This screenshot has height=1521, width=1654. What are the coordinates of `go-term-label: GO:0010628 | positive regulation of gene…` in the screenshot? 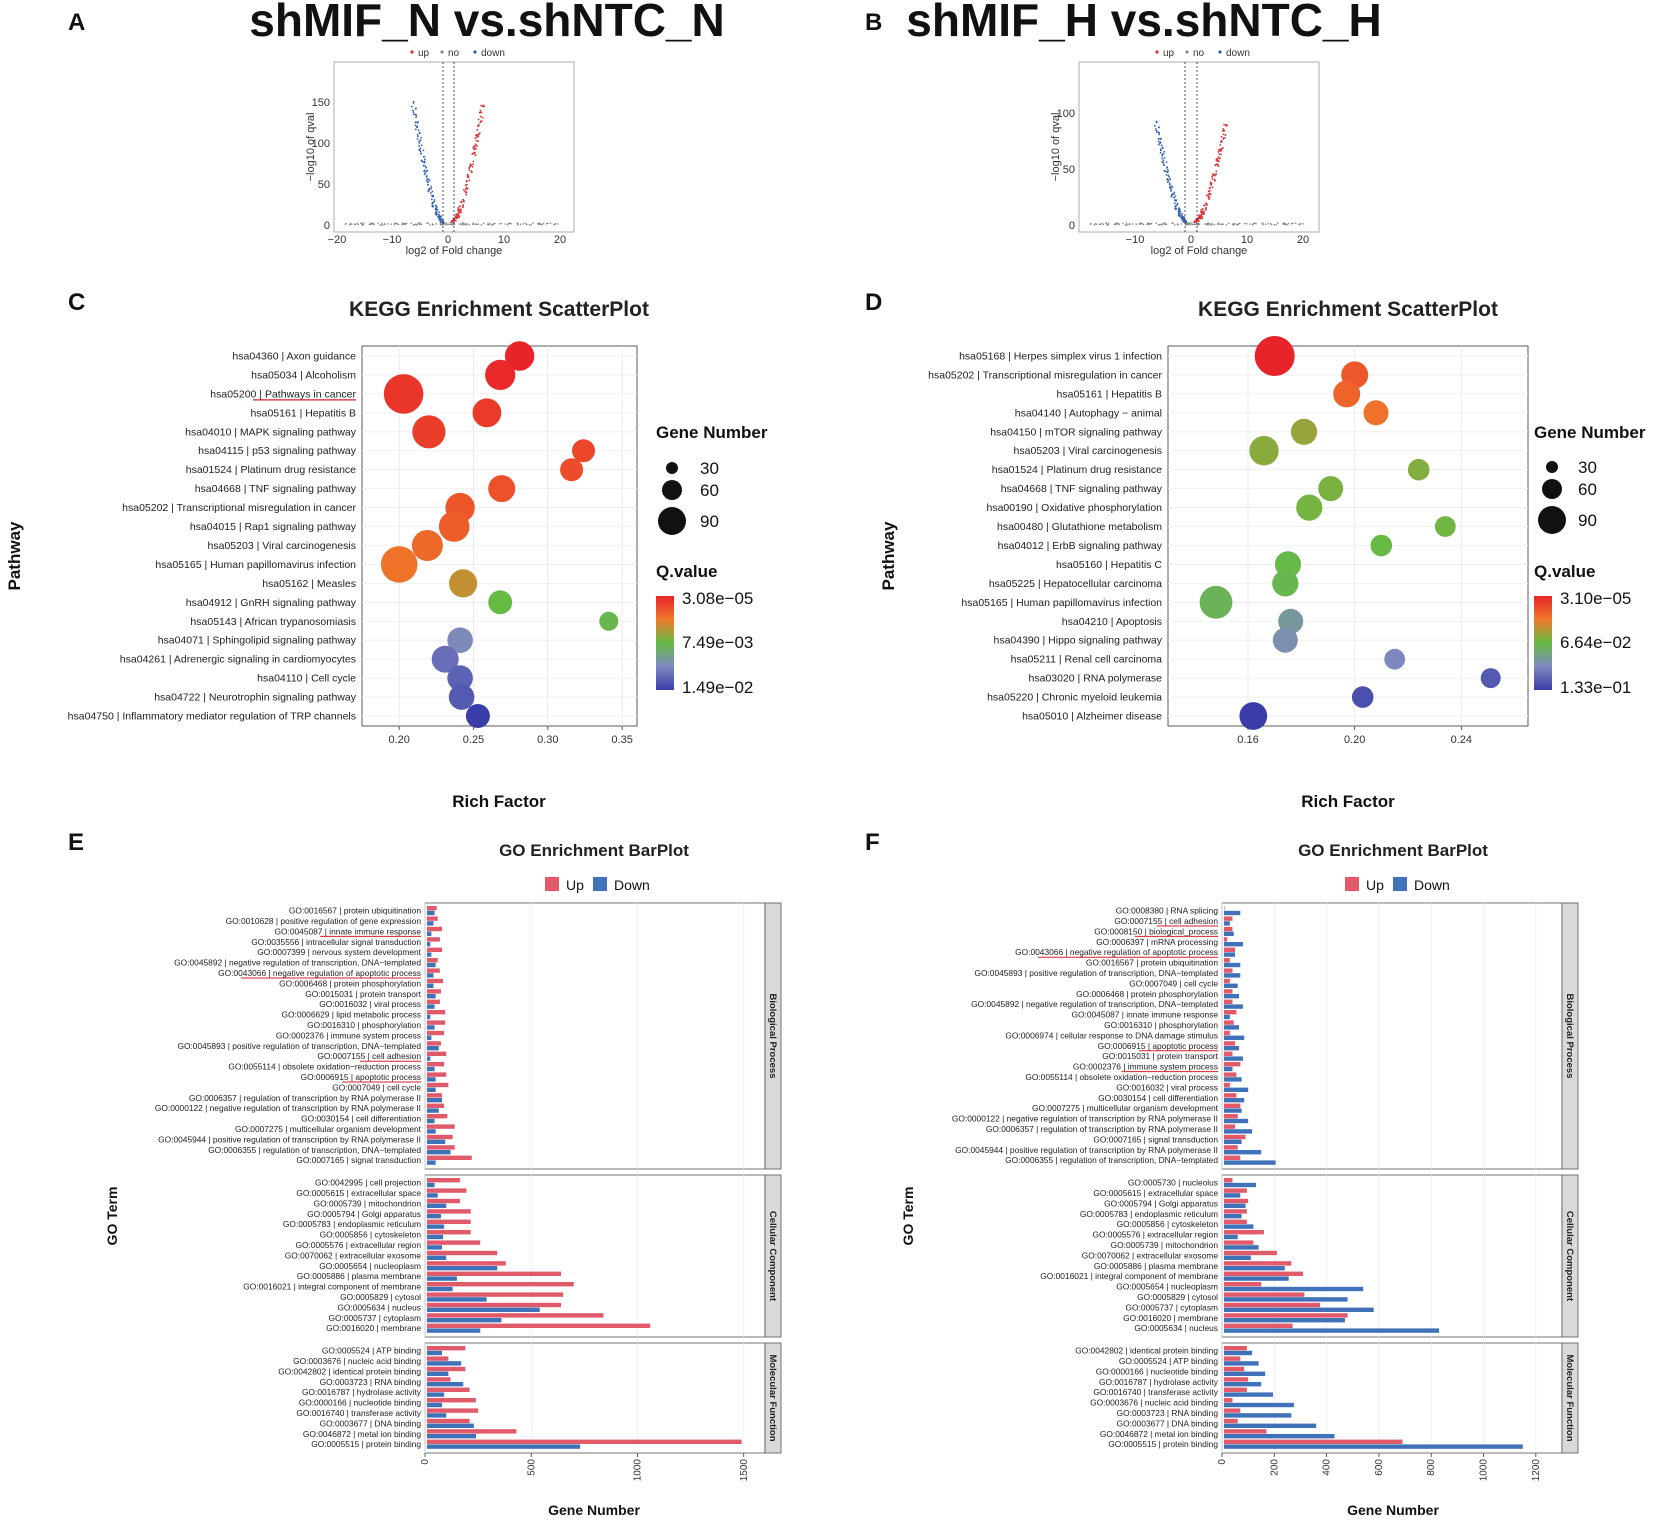 It's located at (324, 921).